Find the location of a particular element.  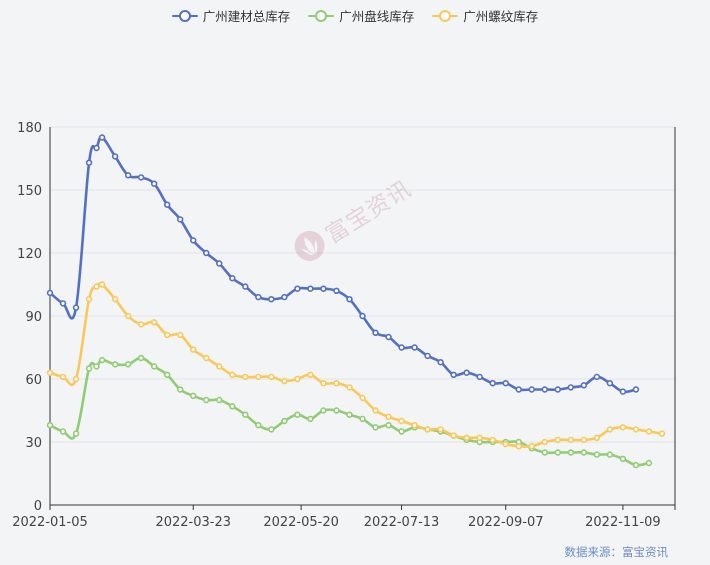

legend-item-total: 广州建材总库存 is located at coordinates (230, 15).